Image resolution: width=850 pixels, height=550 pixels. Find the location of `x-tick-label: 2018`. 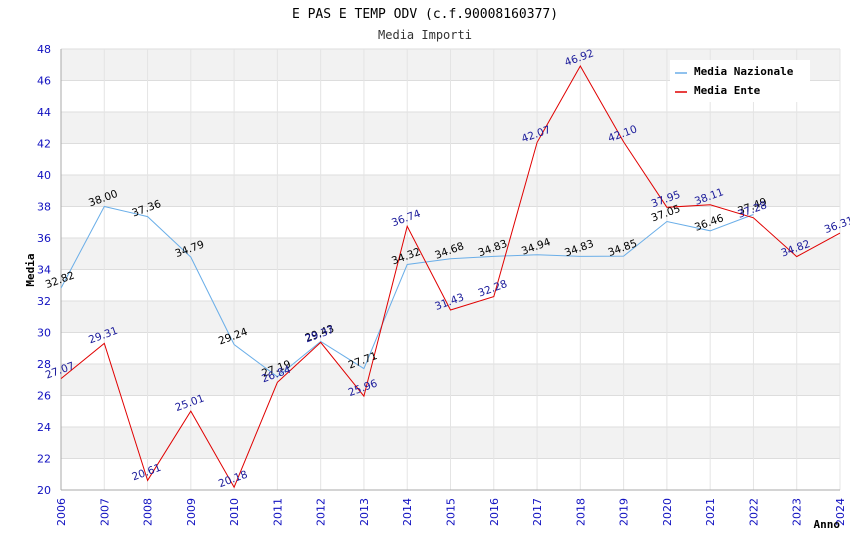

x-tick-label: 2018 is located at coordinates (580, 512).